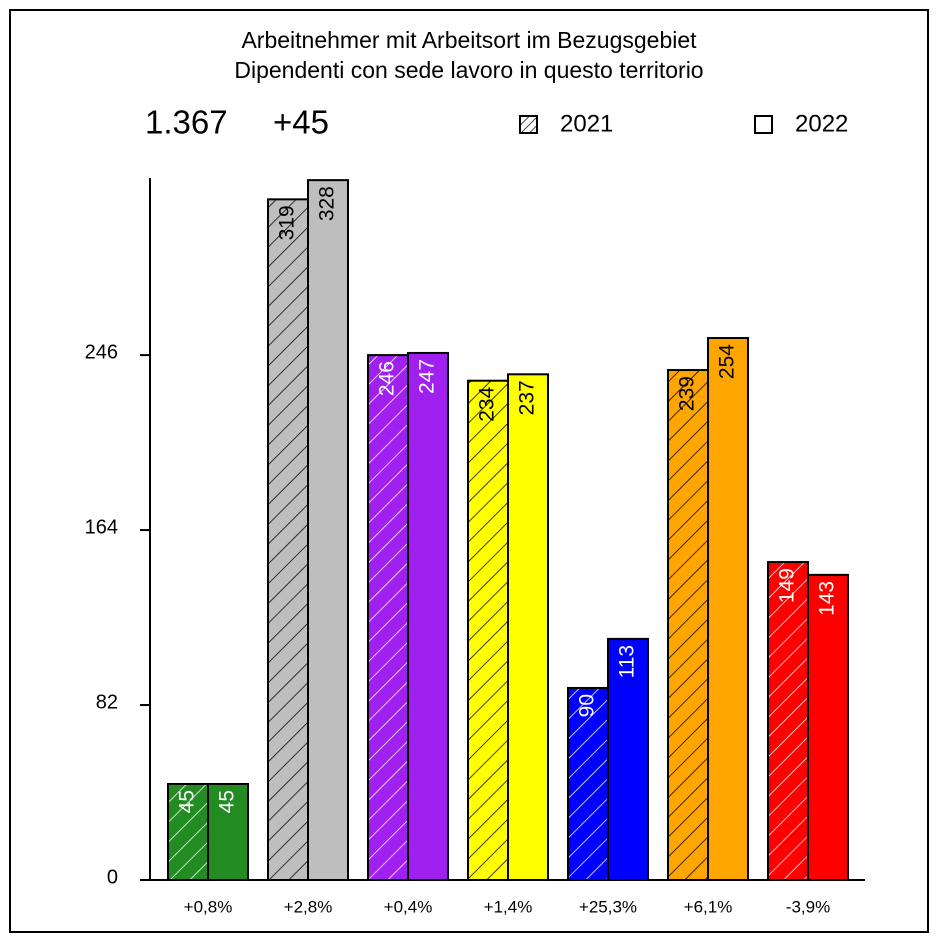  I want to click on x-tick-label: -3,9%, so click(808, 906).